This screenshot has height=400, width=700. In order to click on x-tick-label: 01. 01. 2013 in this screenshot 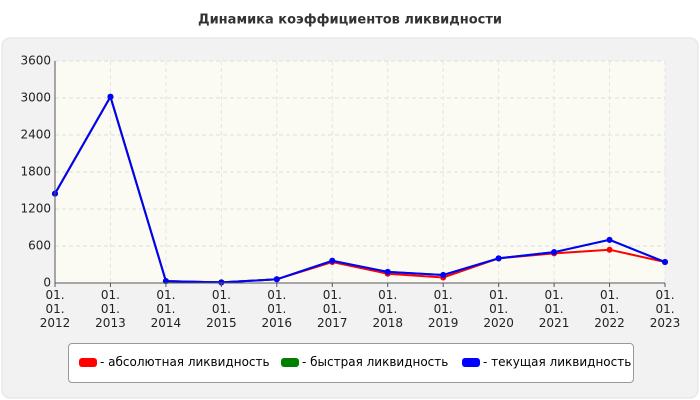, I will do `click(110, 309)`.